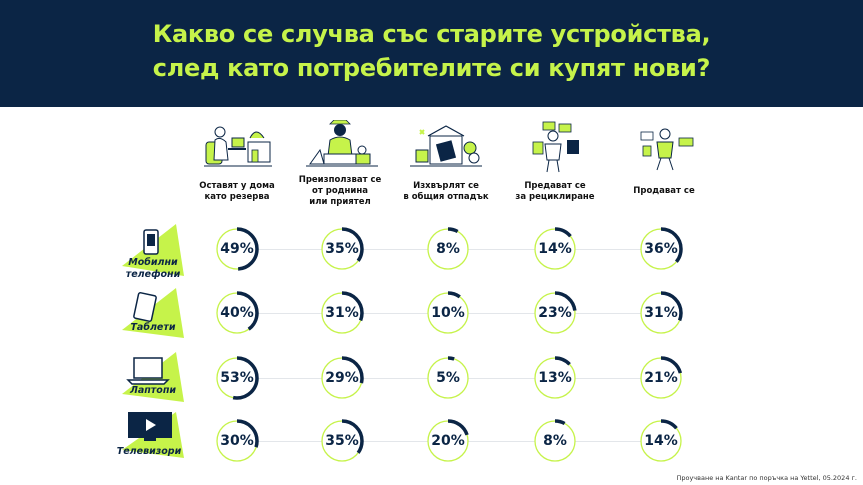 This screenshot has width=863, height=485. I want to click on donut-cell: 5%, so click(448, 378).